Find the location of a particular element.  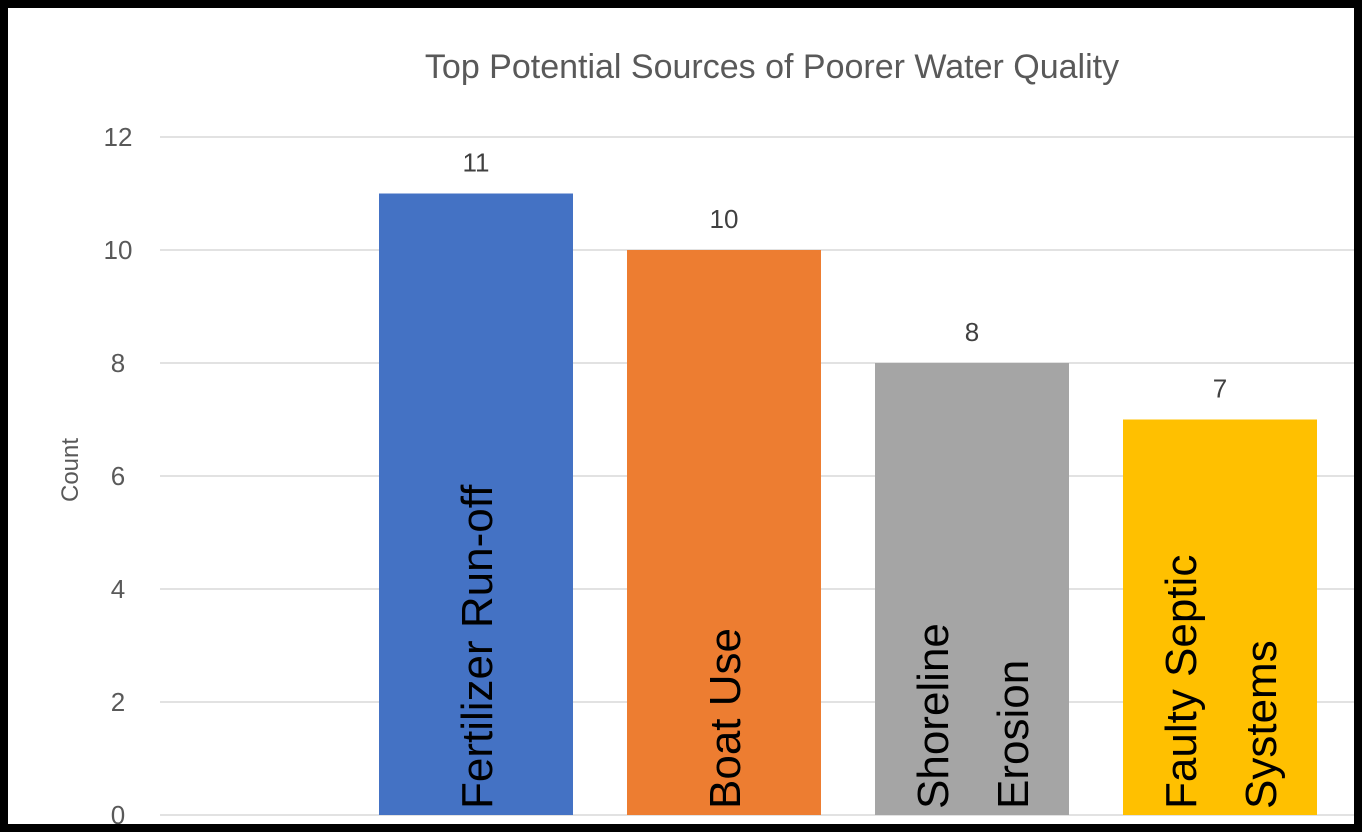

y-tick-label: 6 is located at coordinates (118, 476).